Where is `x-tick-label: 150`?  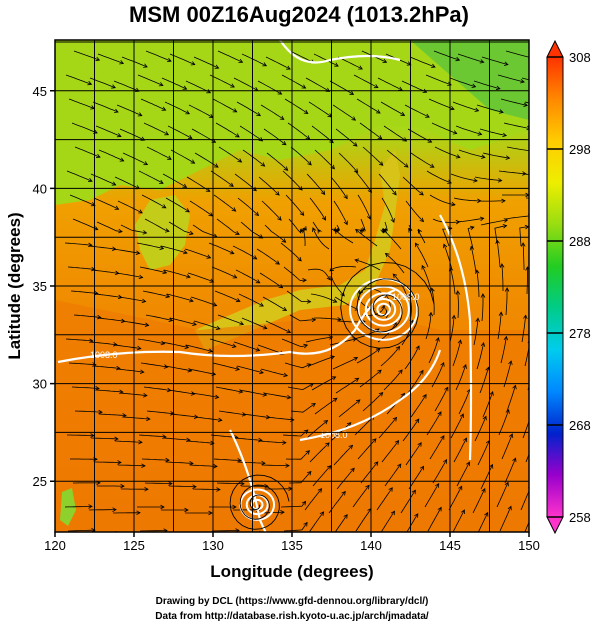
x-tick-label: 150 is located at coordinates (529, 545).